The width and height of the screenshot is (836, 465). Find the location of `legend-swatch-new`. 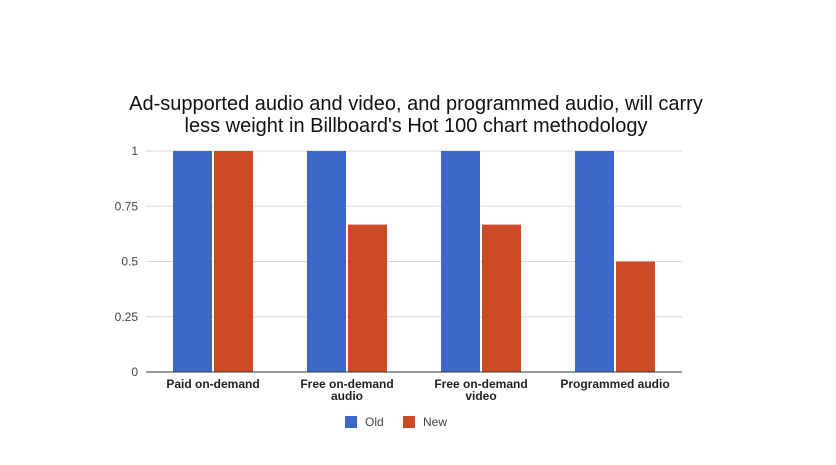

legend-swatch-new is located at coordinates (409, 422).